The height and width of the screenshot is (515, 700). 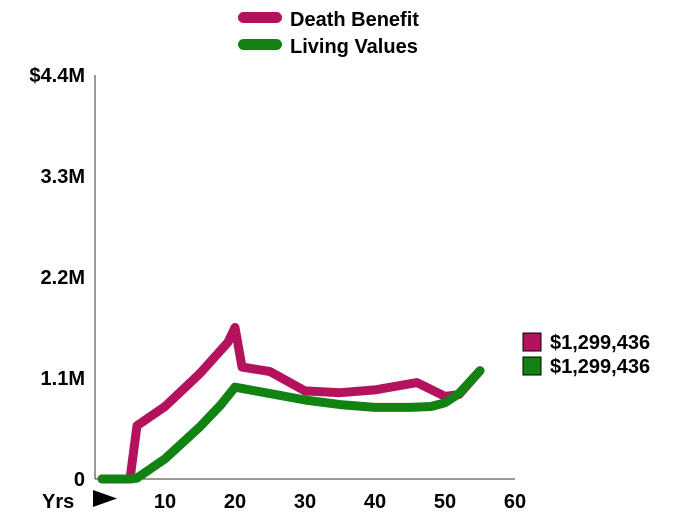 What do you see at coordinates (235, 502) in the screenshot?
I see `x-tick-label: 20` at bounding box center [235, 502].